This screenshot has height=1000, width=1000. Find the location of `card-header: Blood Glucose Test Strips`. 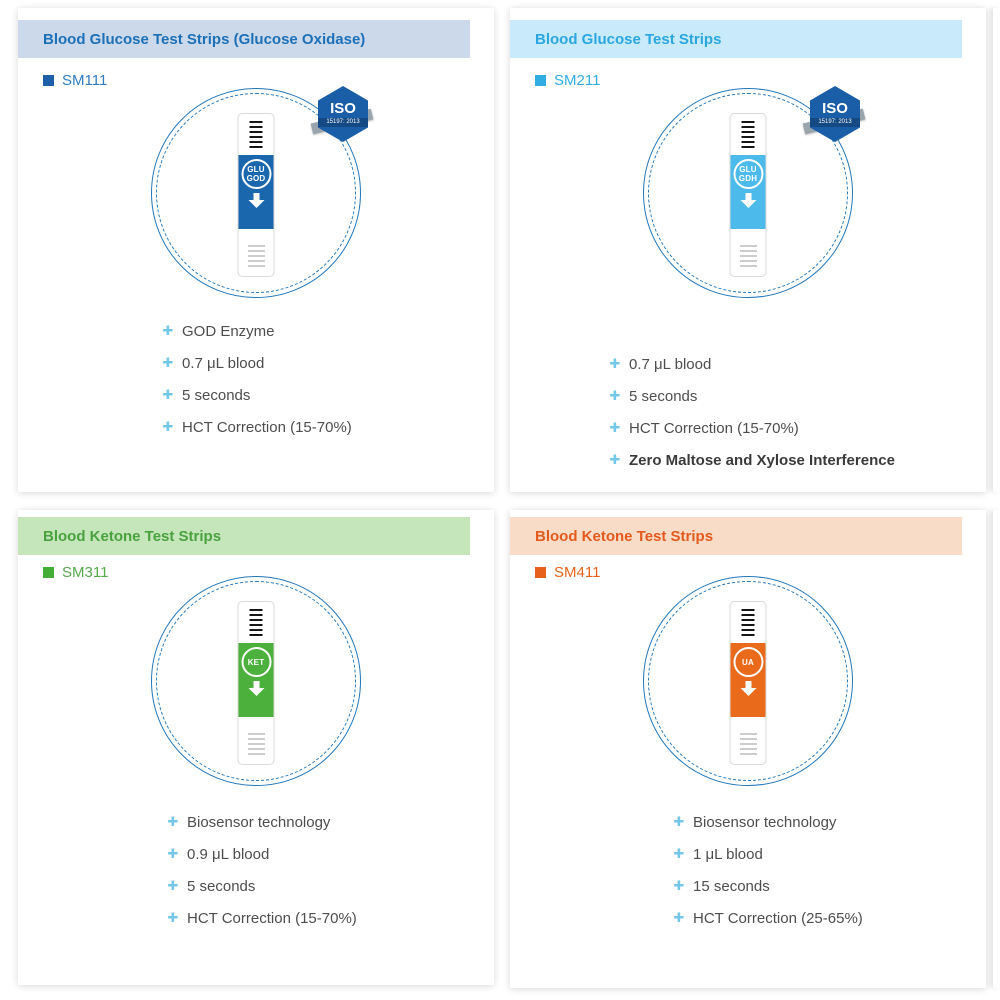

card-header: Blood Glucose Test Strips is located at coordinates (736, 39).